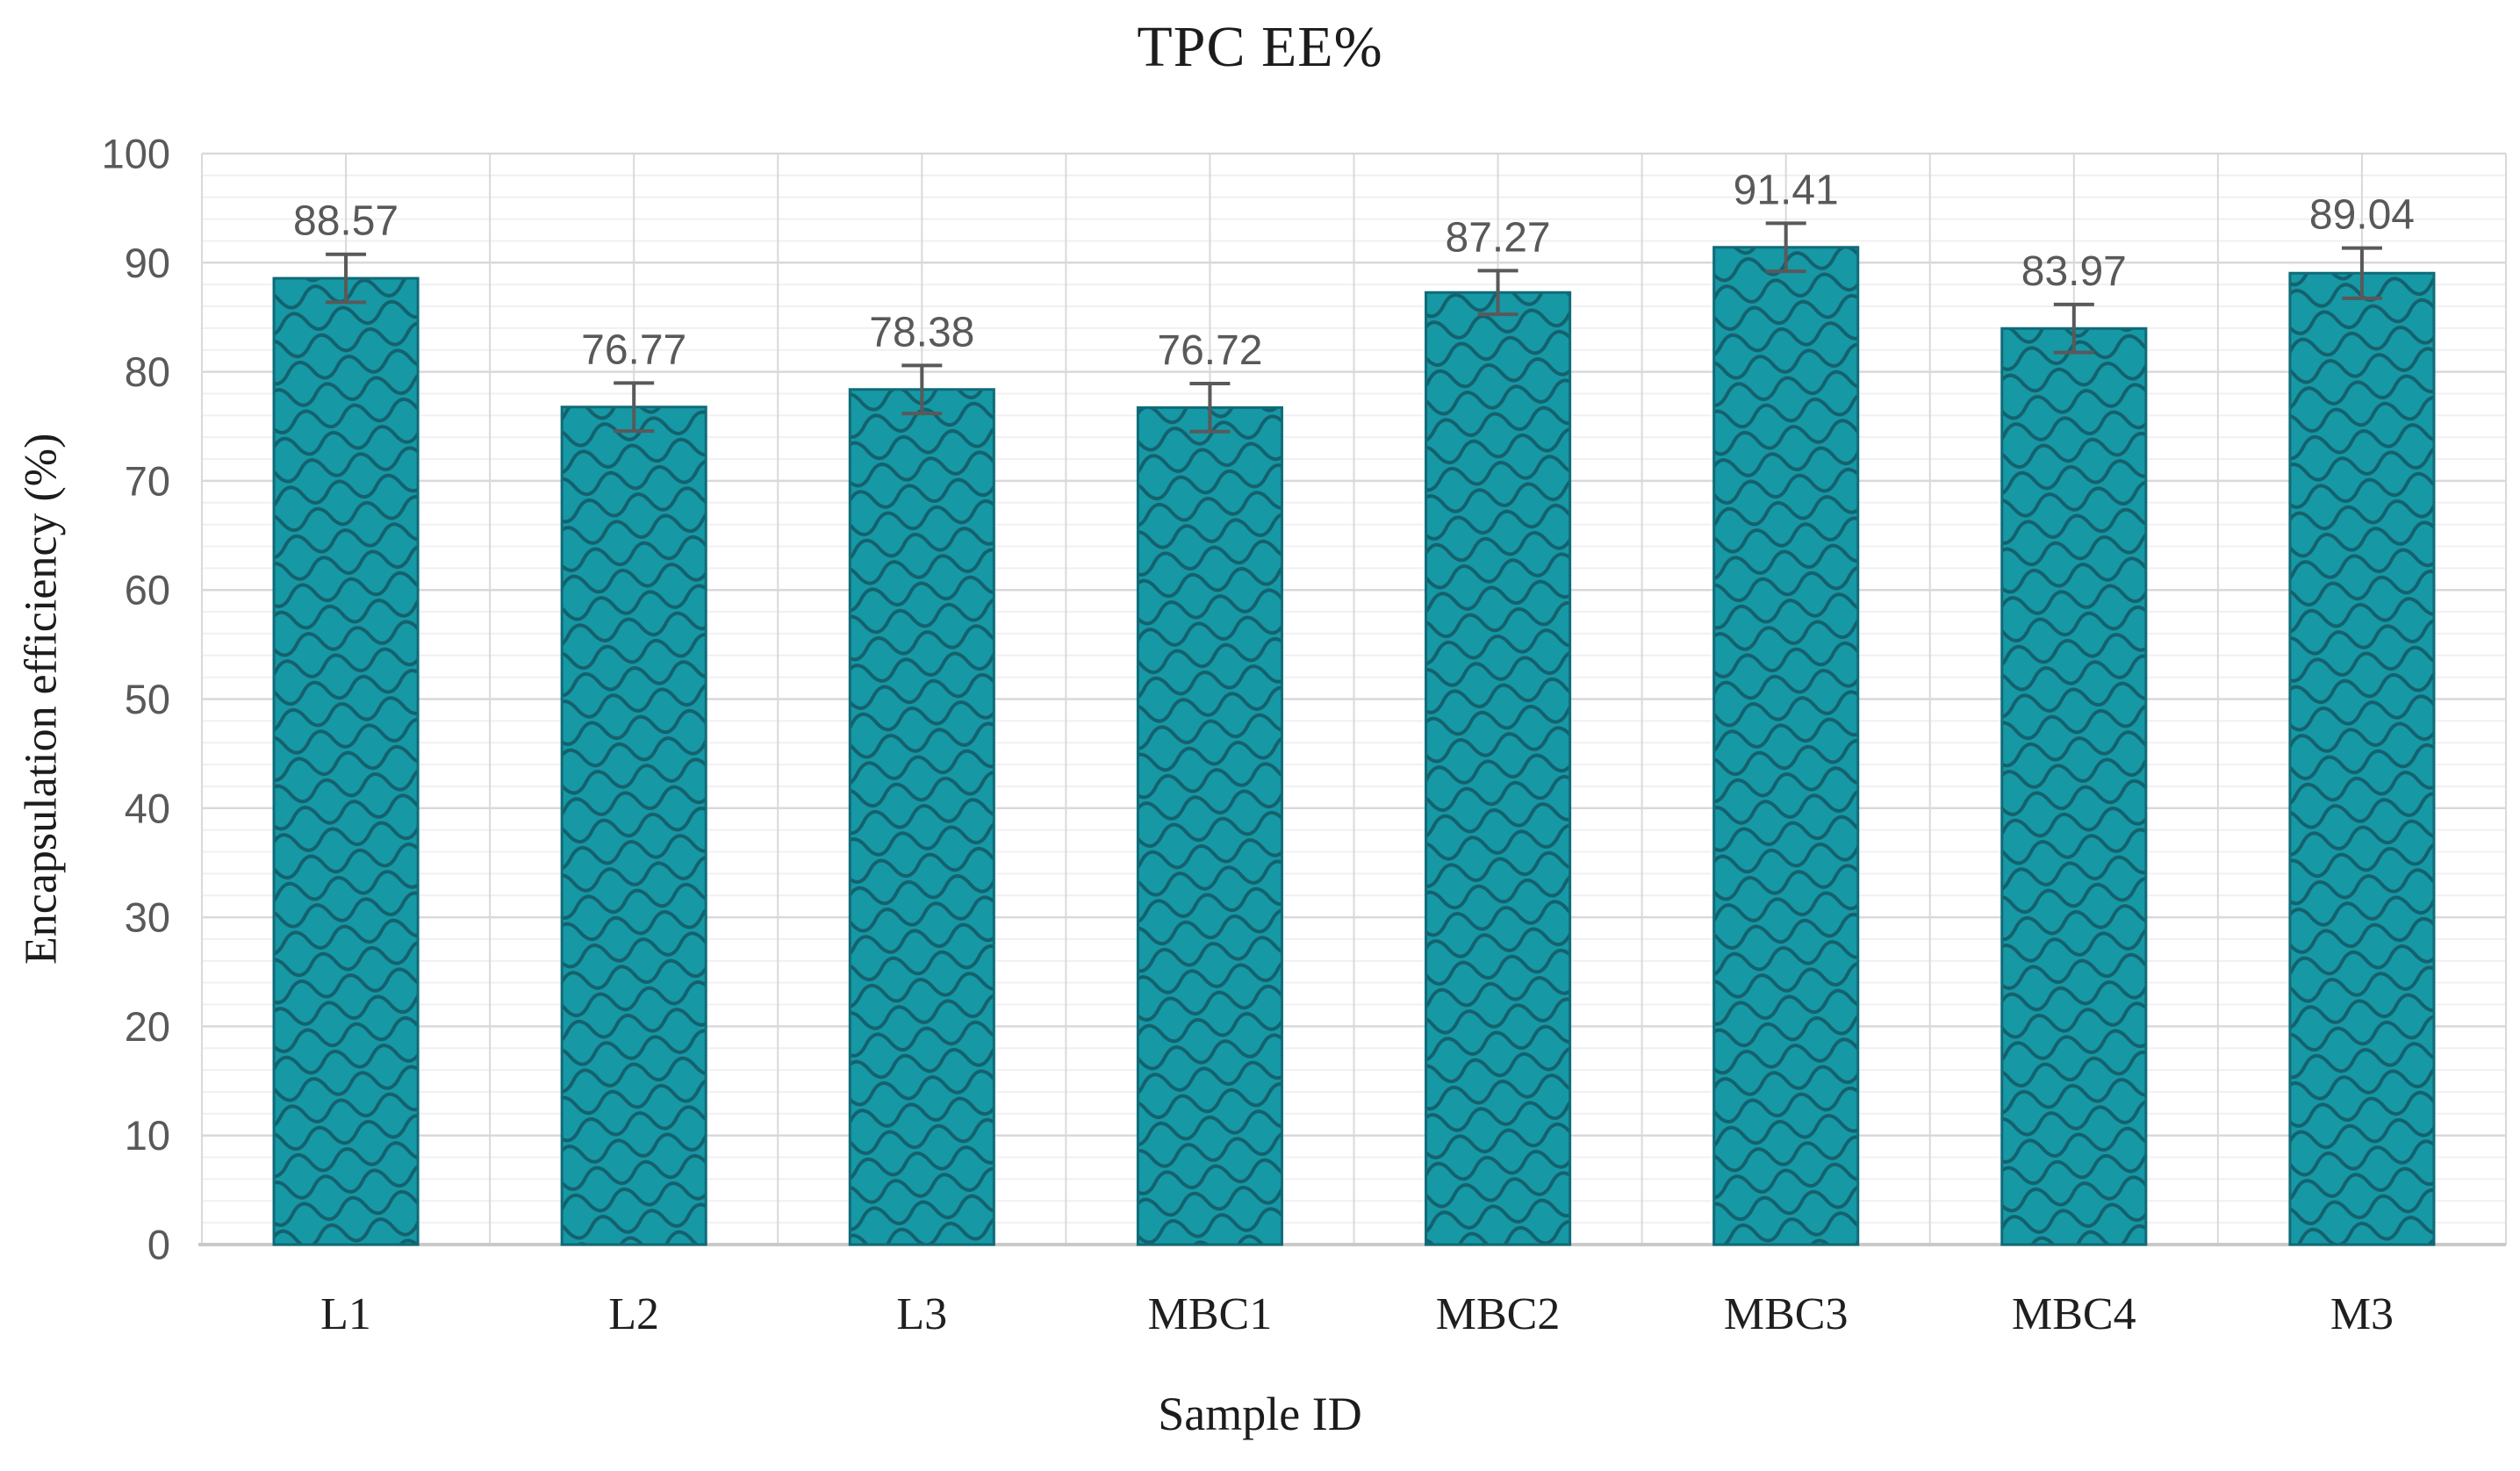 This screenshot has height=1471, width=2520. I want to click on y-tick-label: 90, so click(147, 263).